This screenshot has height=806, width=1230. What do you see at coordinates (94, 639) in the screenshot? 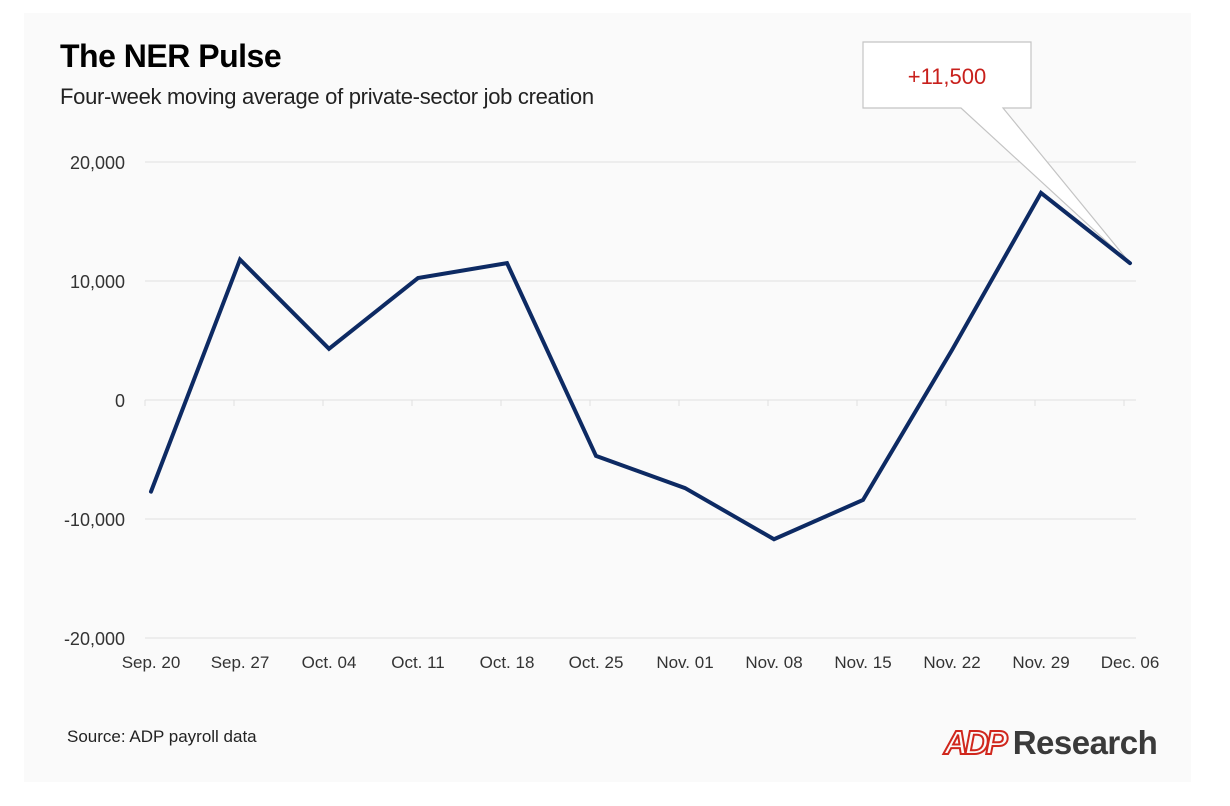
I see `y-tick-label: -20,000` at bounding box center [94, 639].